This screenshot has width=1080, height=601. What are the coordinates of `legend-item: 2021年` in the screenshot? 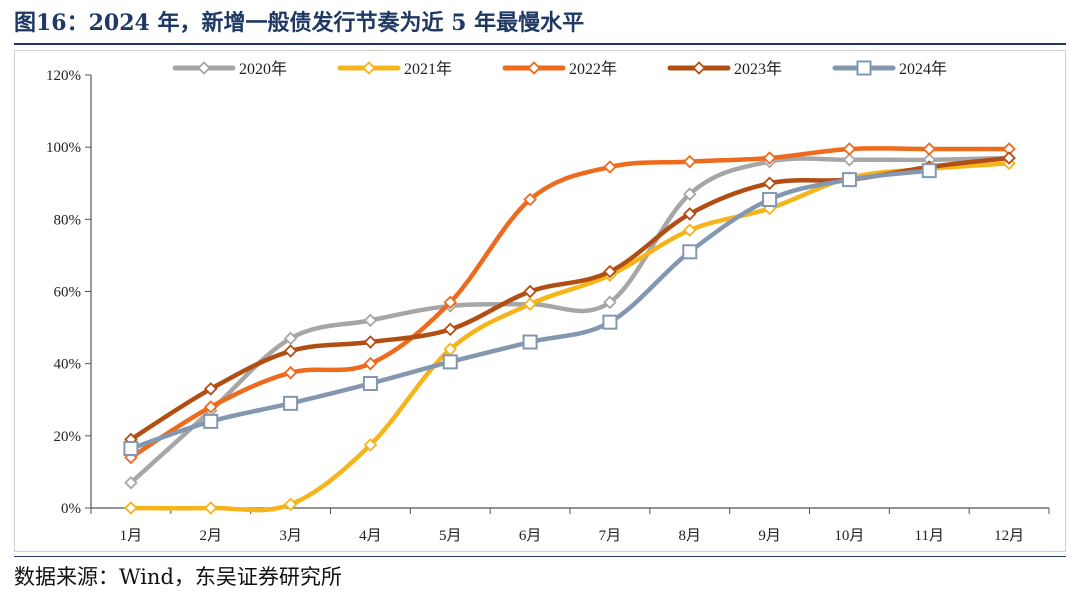 It's located at (394, 69).